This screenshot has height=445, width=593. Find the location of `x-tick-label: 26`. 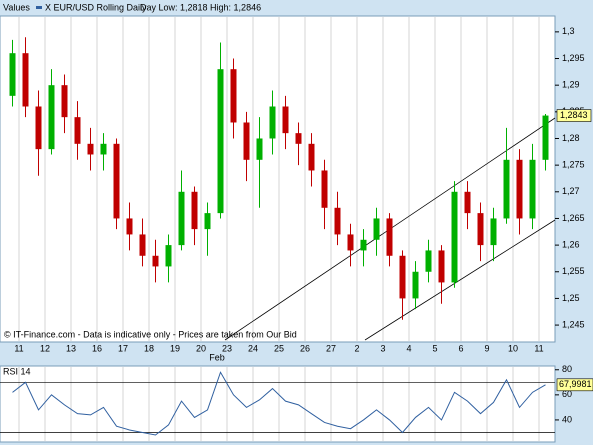

x-tick-label: 26 is located at coordinates (305, 348).